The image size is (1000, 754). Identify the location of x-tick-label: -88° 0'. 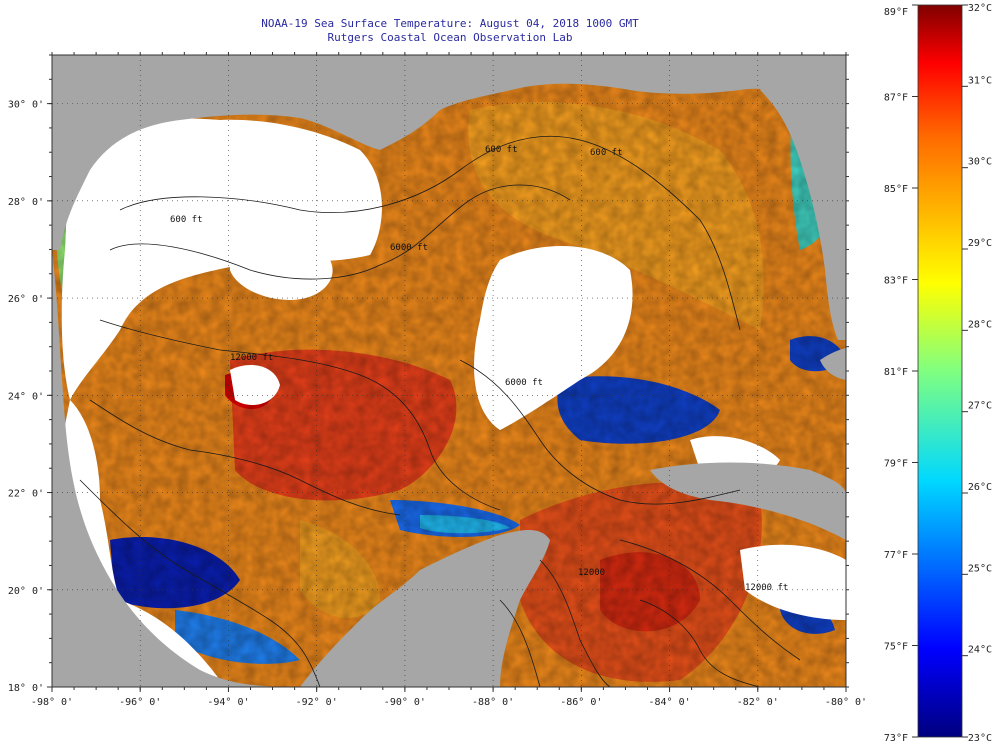
(493, 702).